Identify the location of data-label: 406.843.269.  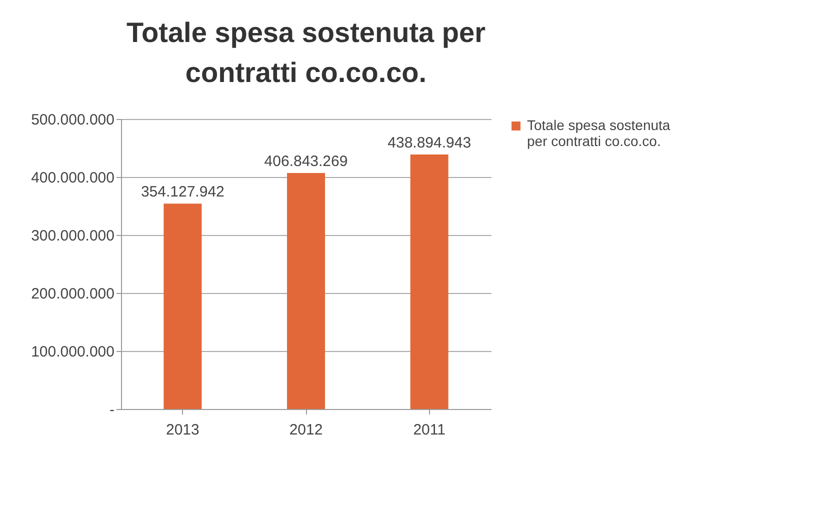
(306, 161).